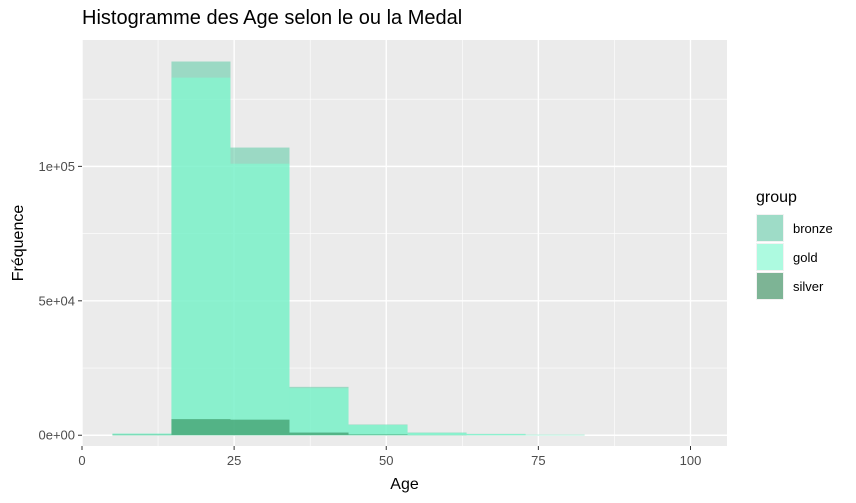 Image resolution: width=856 pixels, height=503 pixels. What do you see at coordinates (538, 460) in the screenshot?
I see `x-tick-label: 75` at bounding box center [538, 460].